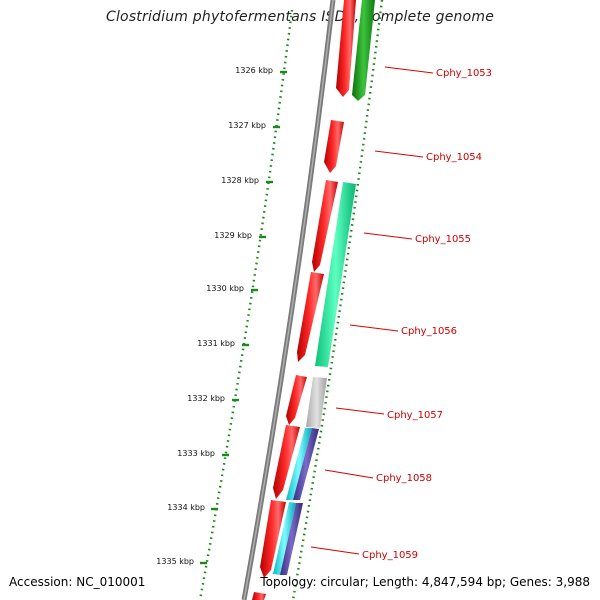 The height and width of the screenshot is (600, 600). What do you see at coordinates (240, 180) in the screenshot?
I see `scale-label-1328: 1328 kbp` at bounding box center [240, 180].